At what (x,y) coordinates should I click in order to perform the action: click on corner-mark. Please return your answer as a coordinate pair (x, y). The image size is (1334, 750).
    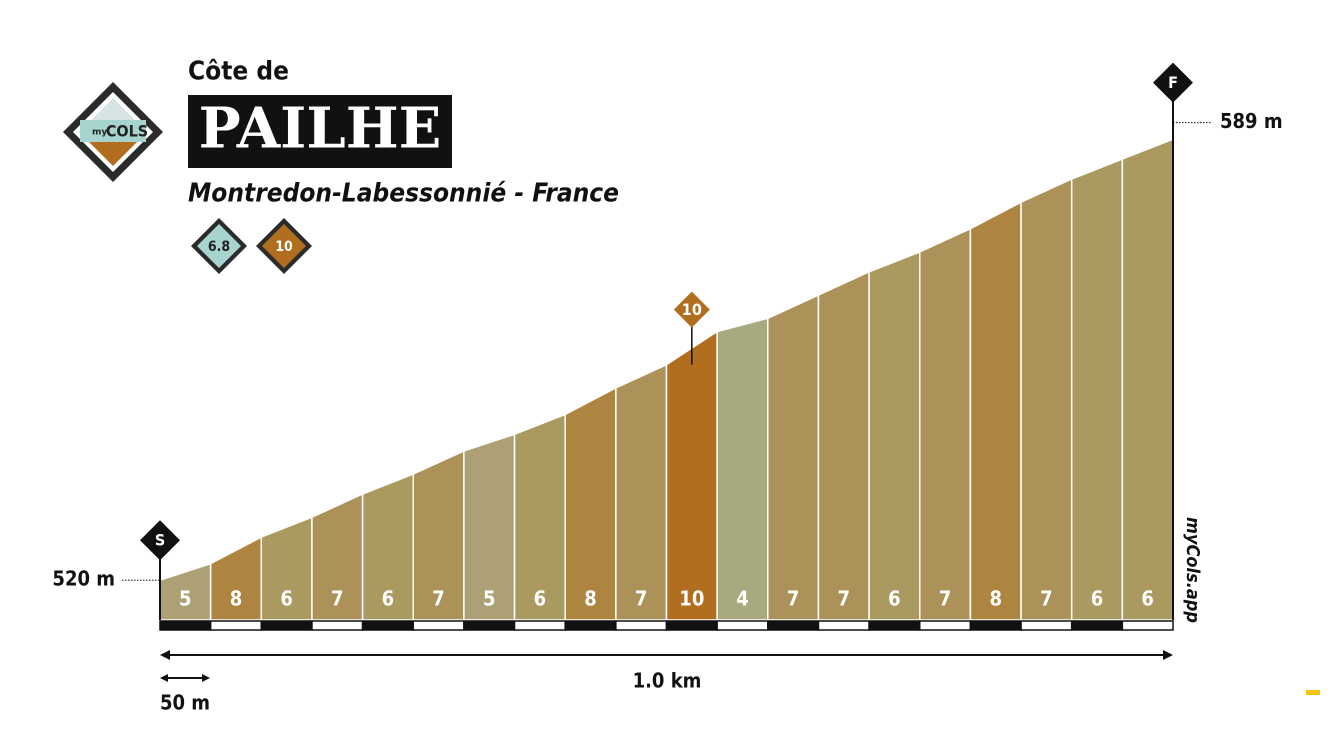
    Looking at the image, I should click on (1313, 692).